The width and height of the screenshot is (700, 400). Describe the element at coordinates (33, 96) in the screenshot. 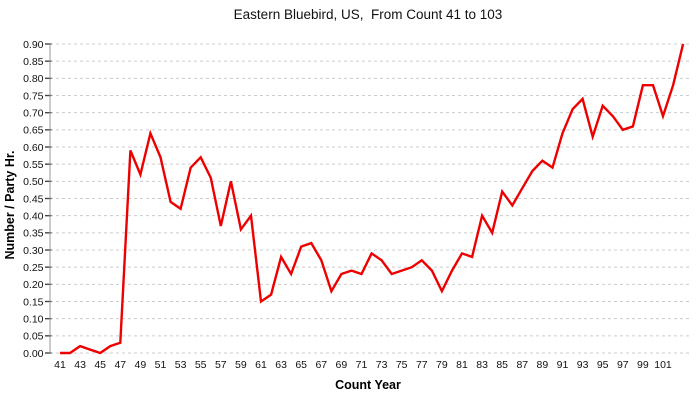

I see `y-tick-label: 0.75` at that location.